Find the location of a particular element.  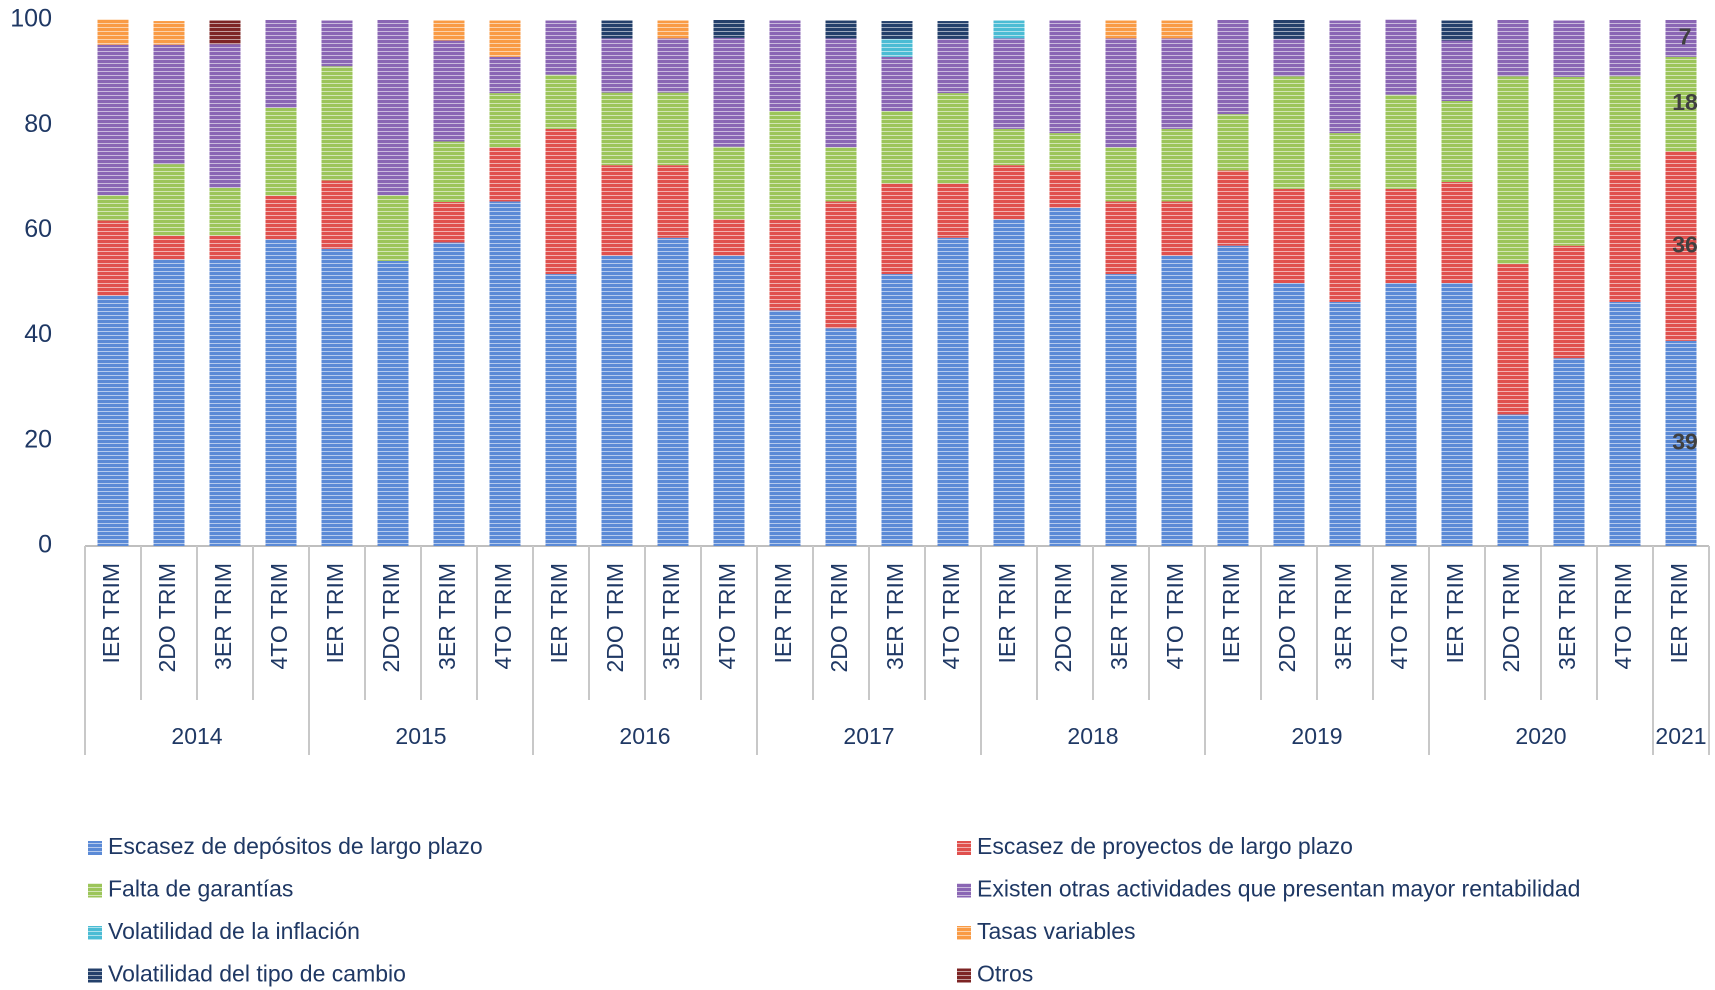

y-tick-label: 100 is located at coordinates (31, 19).